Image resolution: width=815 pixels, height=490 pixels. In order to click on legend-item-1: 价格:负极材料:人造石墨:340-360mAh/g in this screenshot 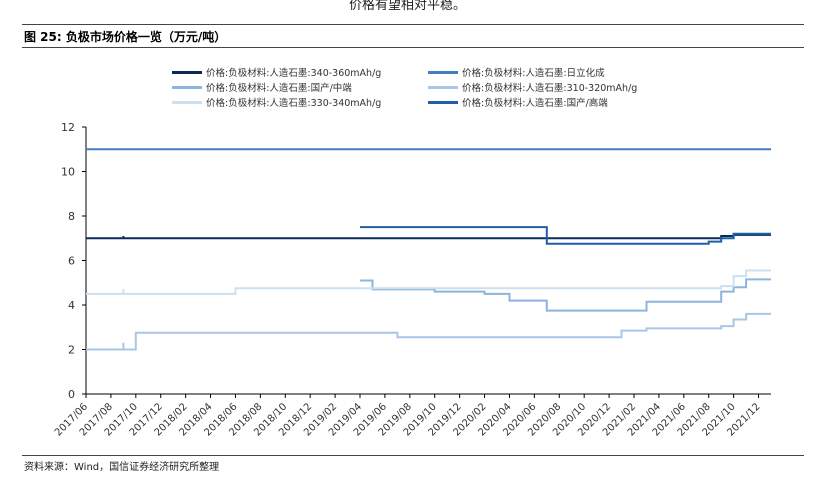, I will do `click(276, 72)`.